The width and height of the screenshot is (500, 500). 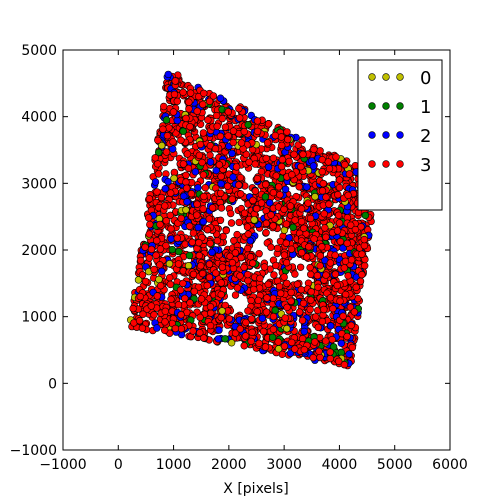 What do you see at coordinates (425, 78) in the screenshot?
I see `legend-label-0: 0` at bounding box center [425, 78].